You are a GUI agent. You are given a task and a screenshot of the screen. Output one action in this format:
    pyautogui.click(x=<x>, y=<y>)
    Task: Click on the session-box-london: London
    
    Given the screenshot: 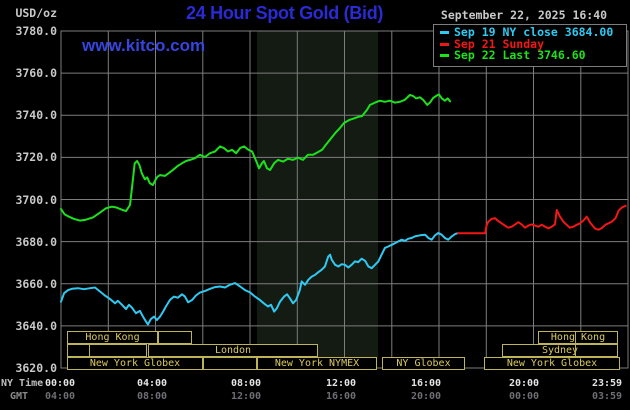 What is the action you would take?
    pyautogui.click(x=233, y=350)
    